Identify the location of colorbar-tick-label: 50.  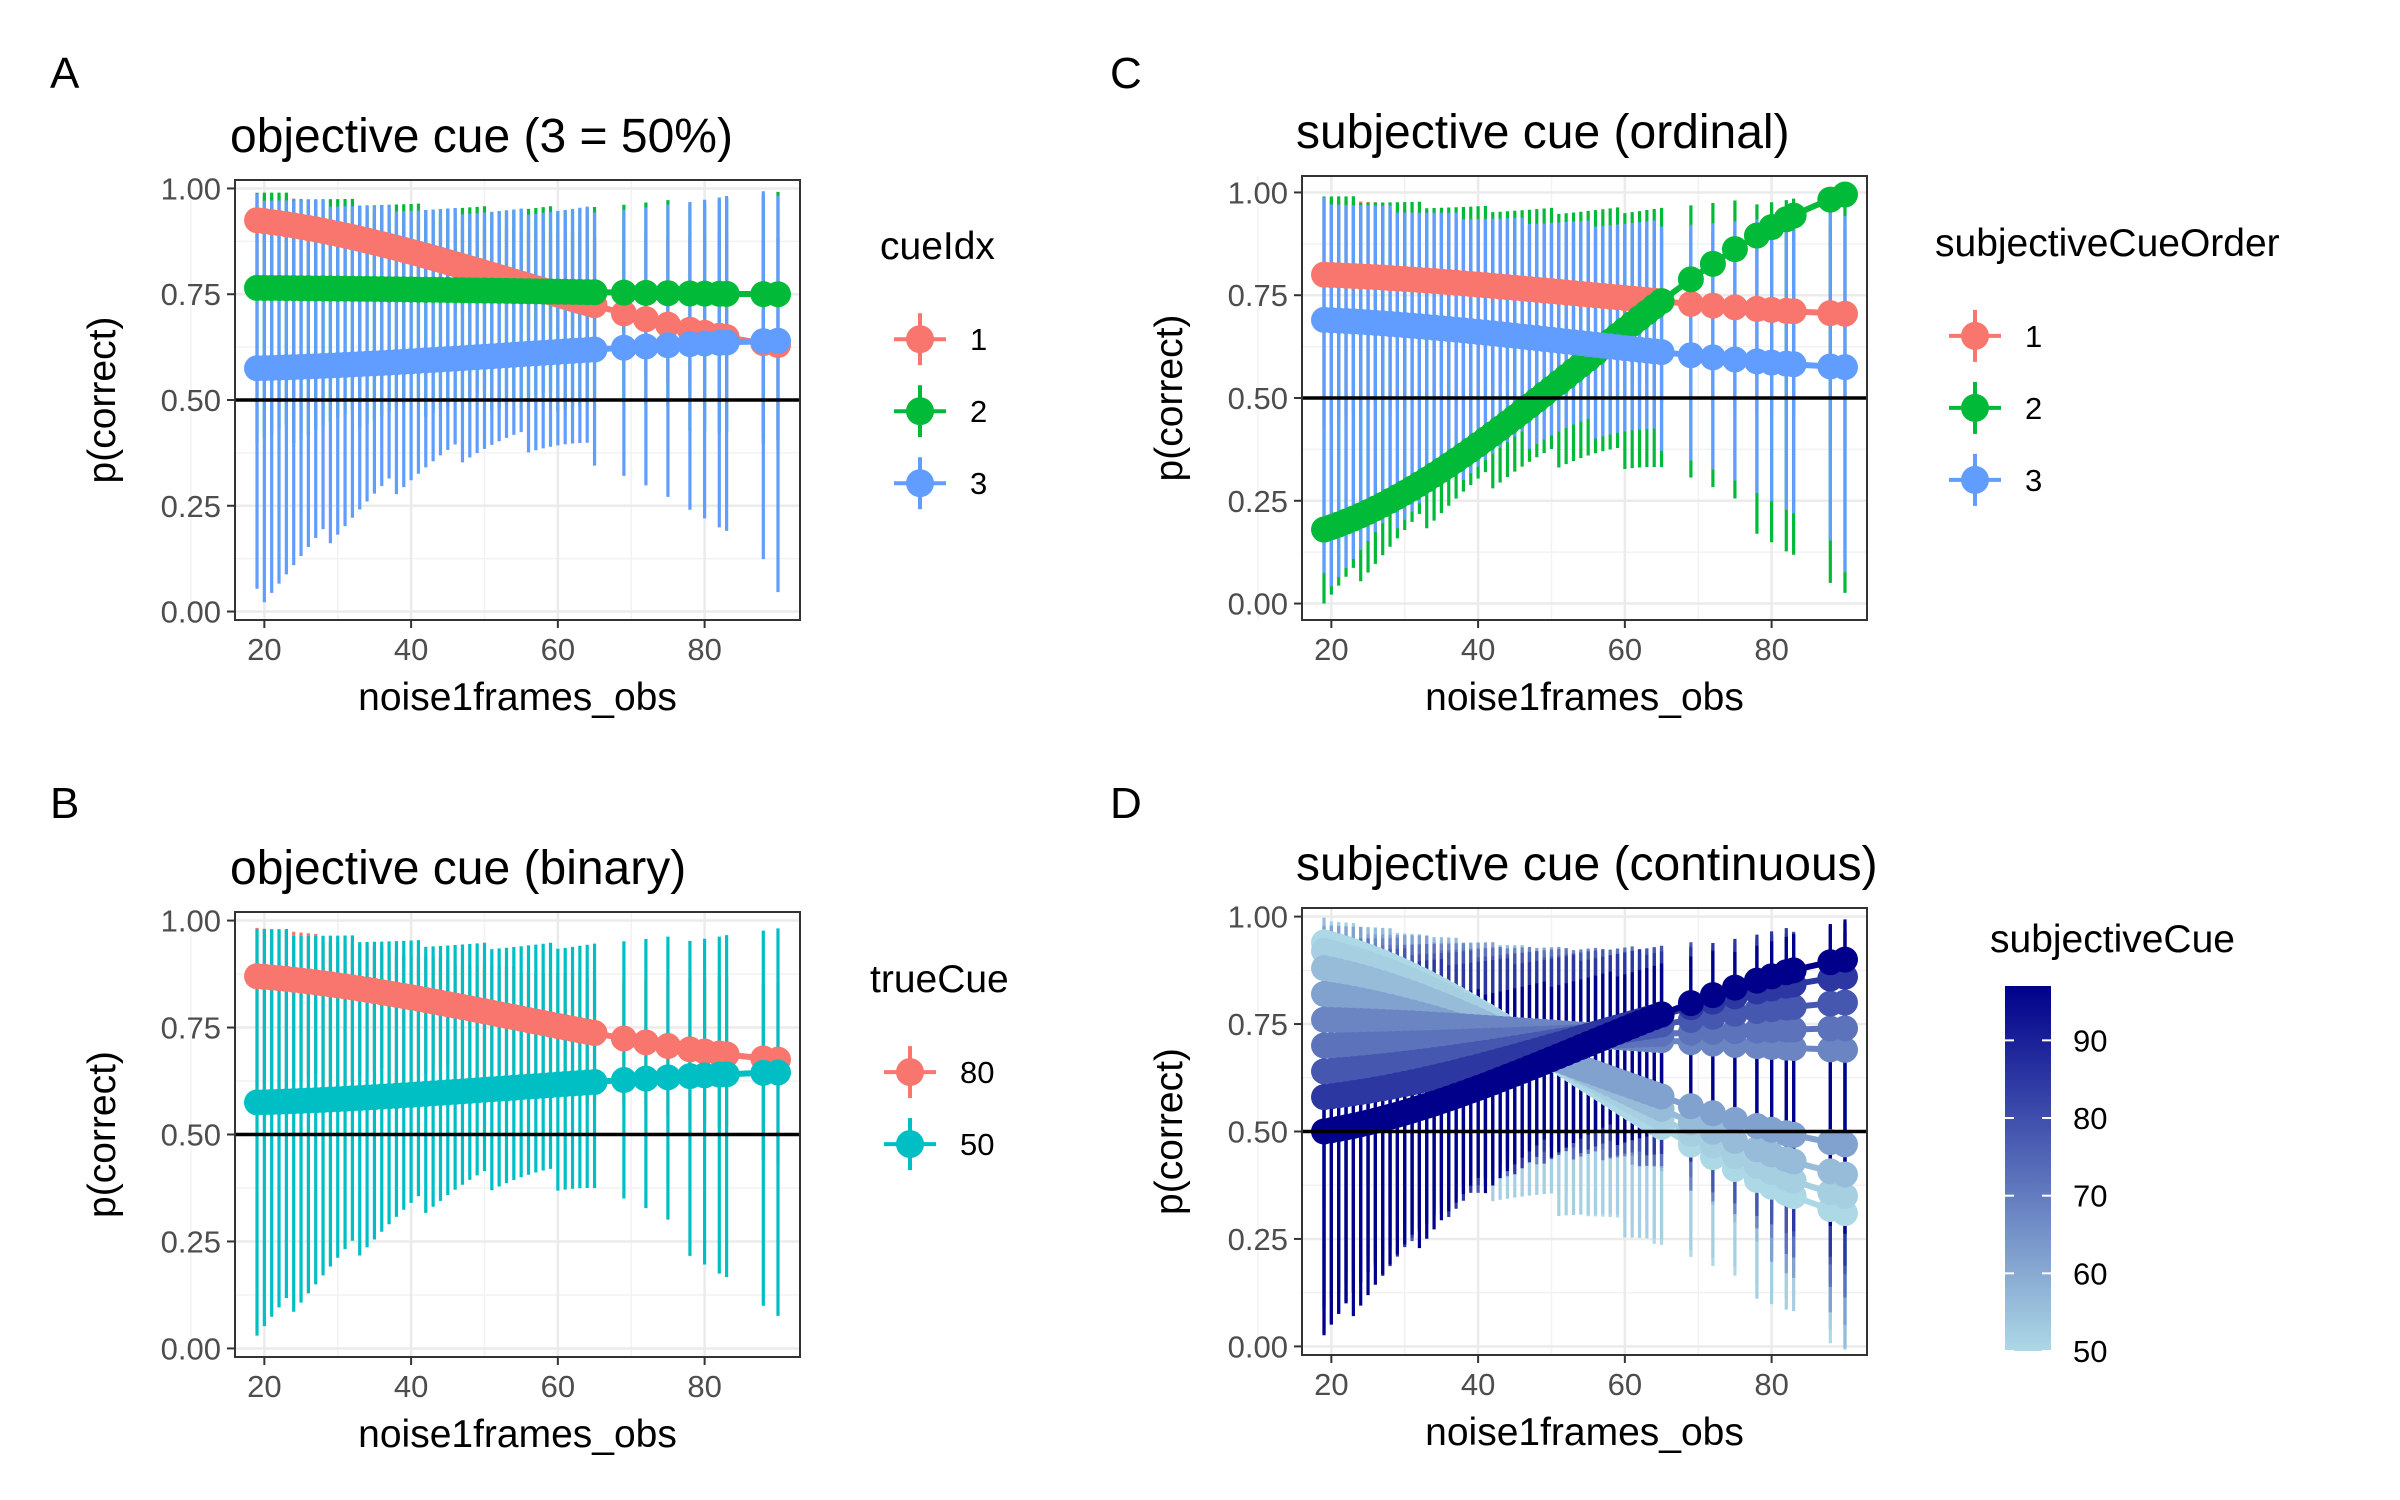
(2090, 1351).